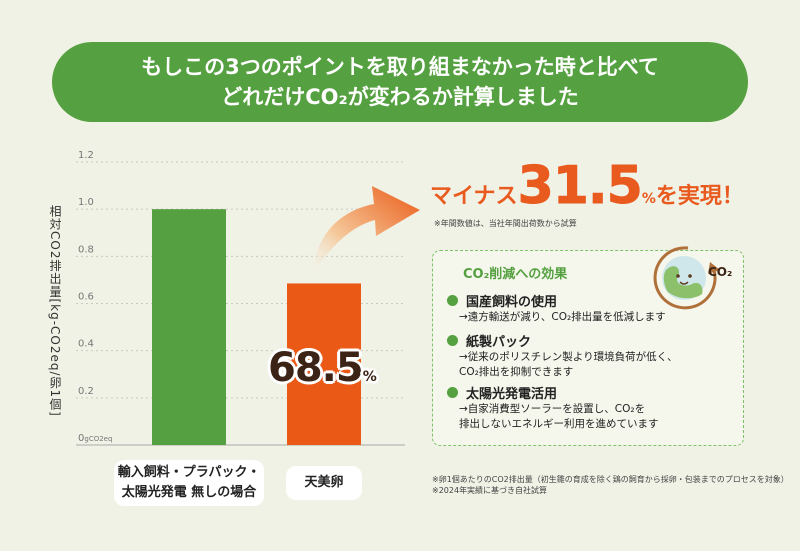 This screenshot has height=551, width=800. I want to click on y-tick-label: 0.6, so click(86, 297).